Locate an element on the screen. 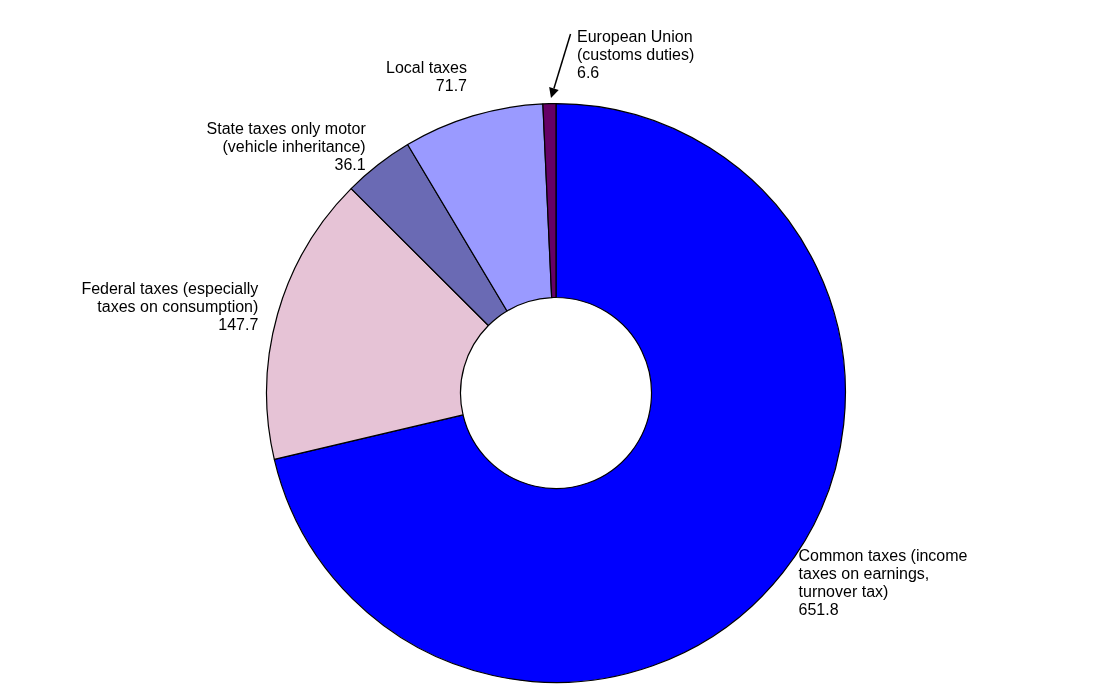 Image resolution: width=1097 pixels, height=688 pixels. data-label: 71.7 is located at coordinates (451, 86).